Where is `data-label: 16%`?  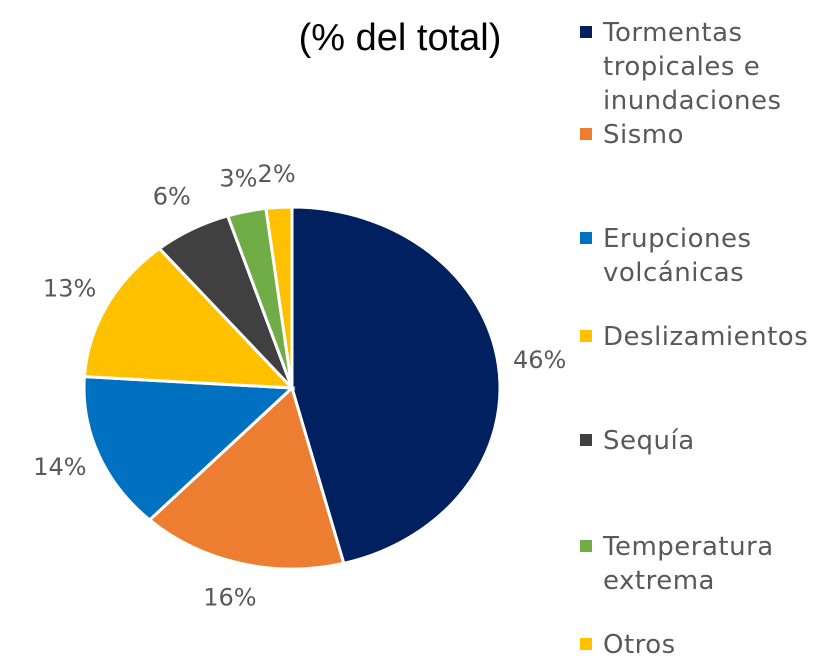 data-label: 16% is located at coordinates (229, 597).